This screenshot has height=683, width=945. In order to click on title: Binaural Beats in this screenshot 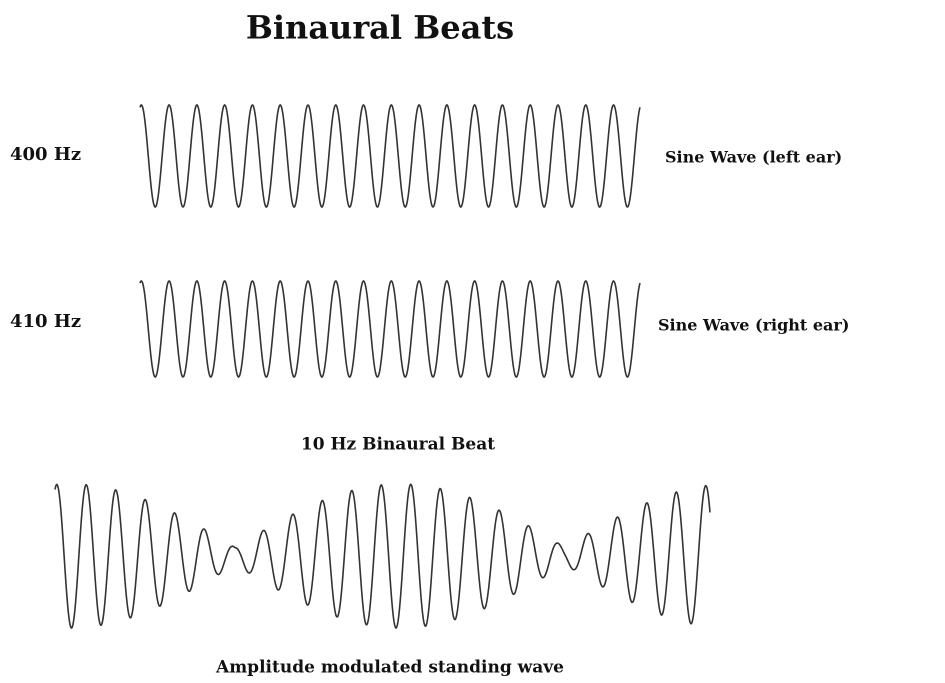, I will do `click(380, 28)`.